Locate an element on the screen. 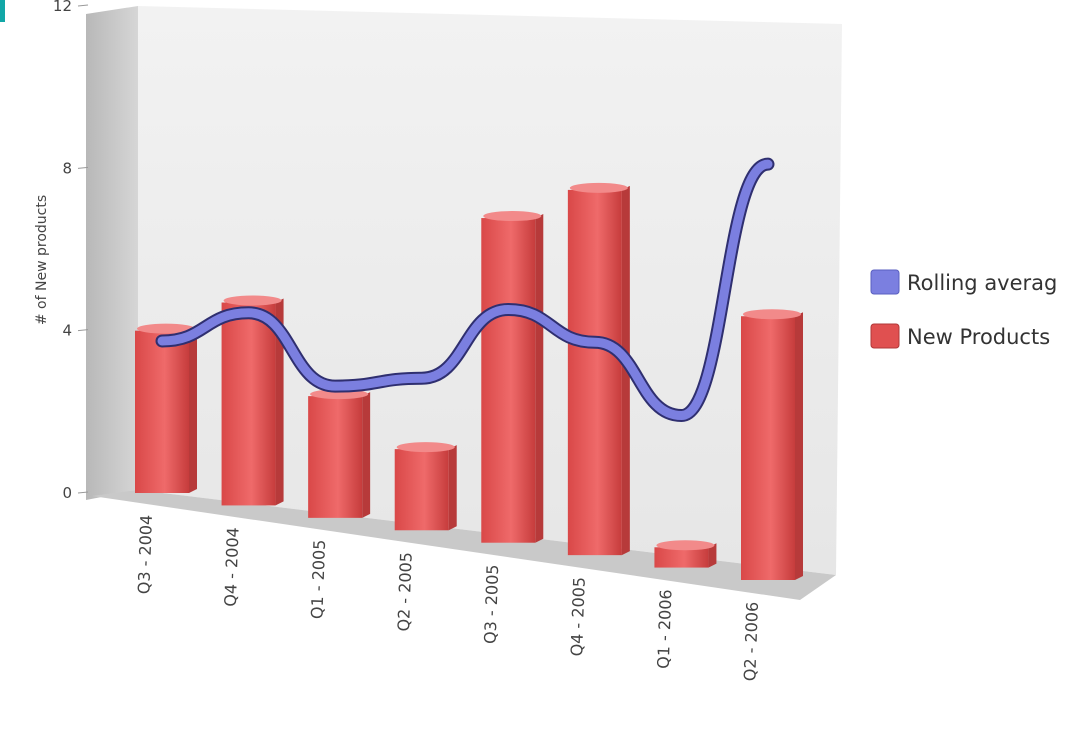 The image size is (1080, 734). legend-label-rolling-average: Rolling averag is located at coordinates (982, 283).